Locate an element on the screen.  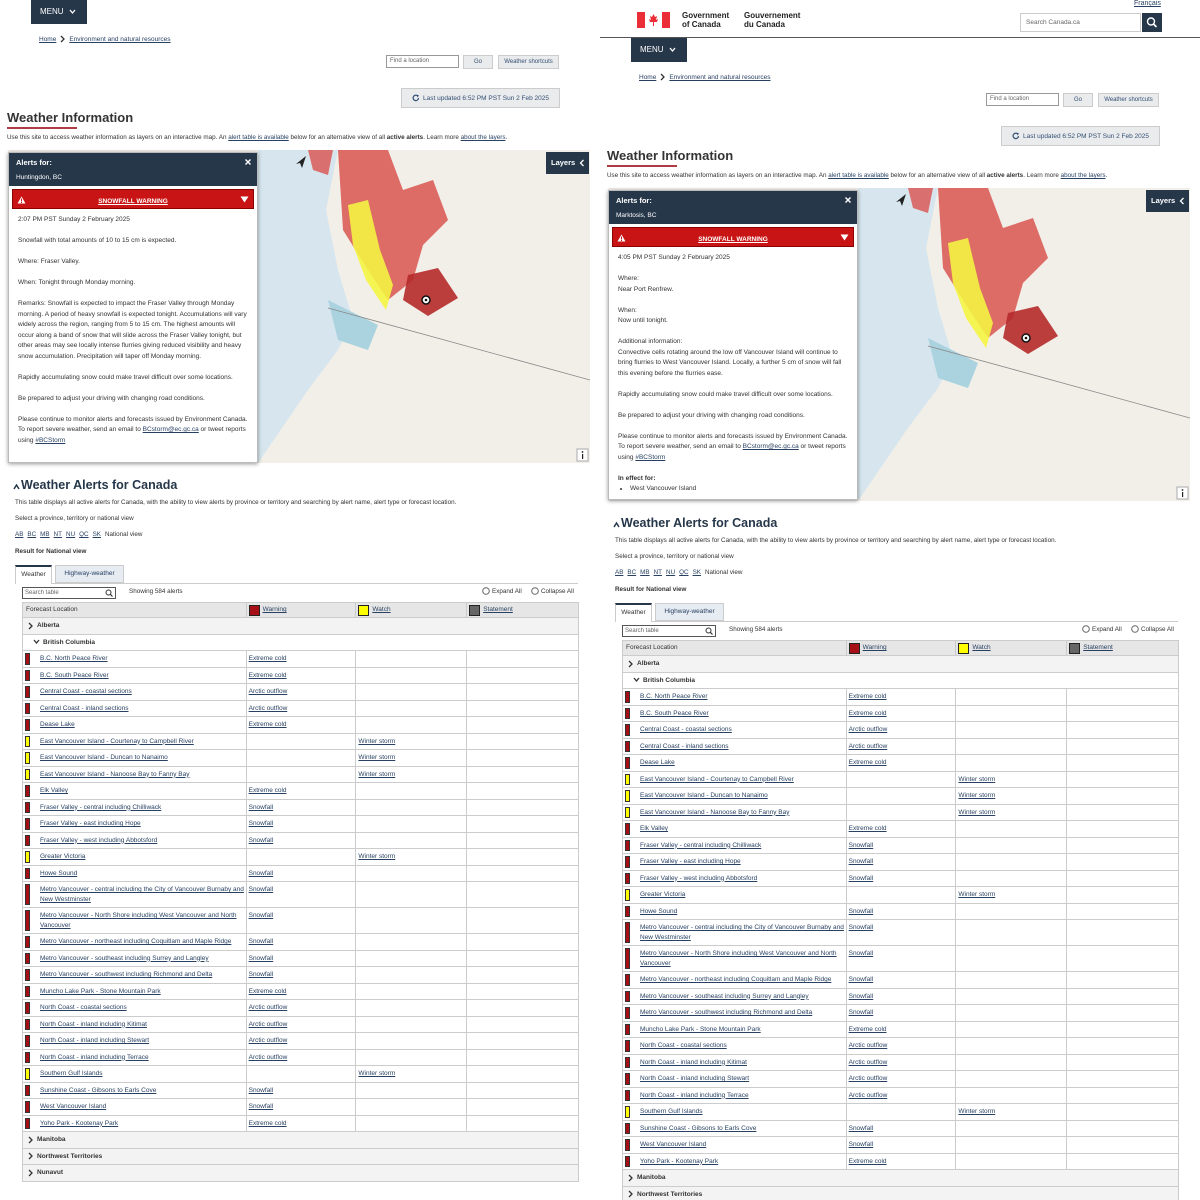
link: Central Coast - inland sections is located at coordinates (684, 746).